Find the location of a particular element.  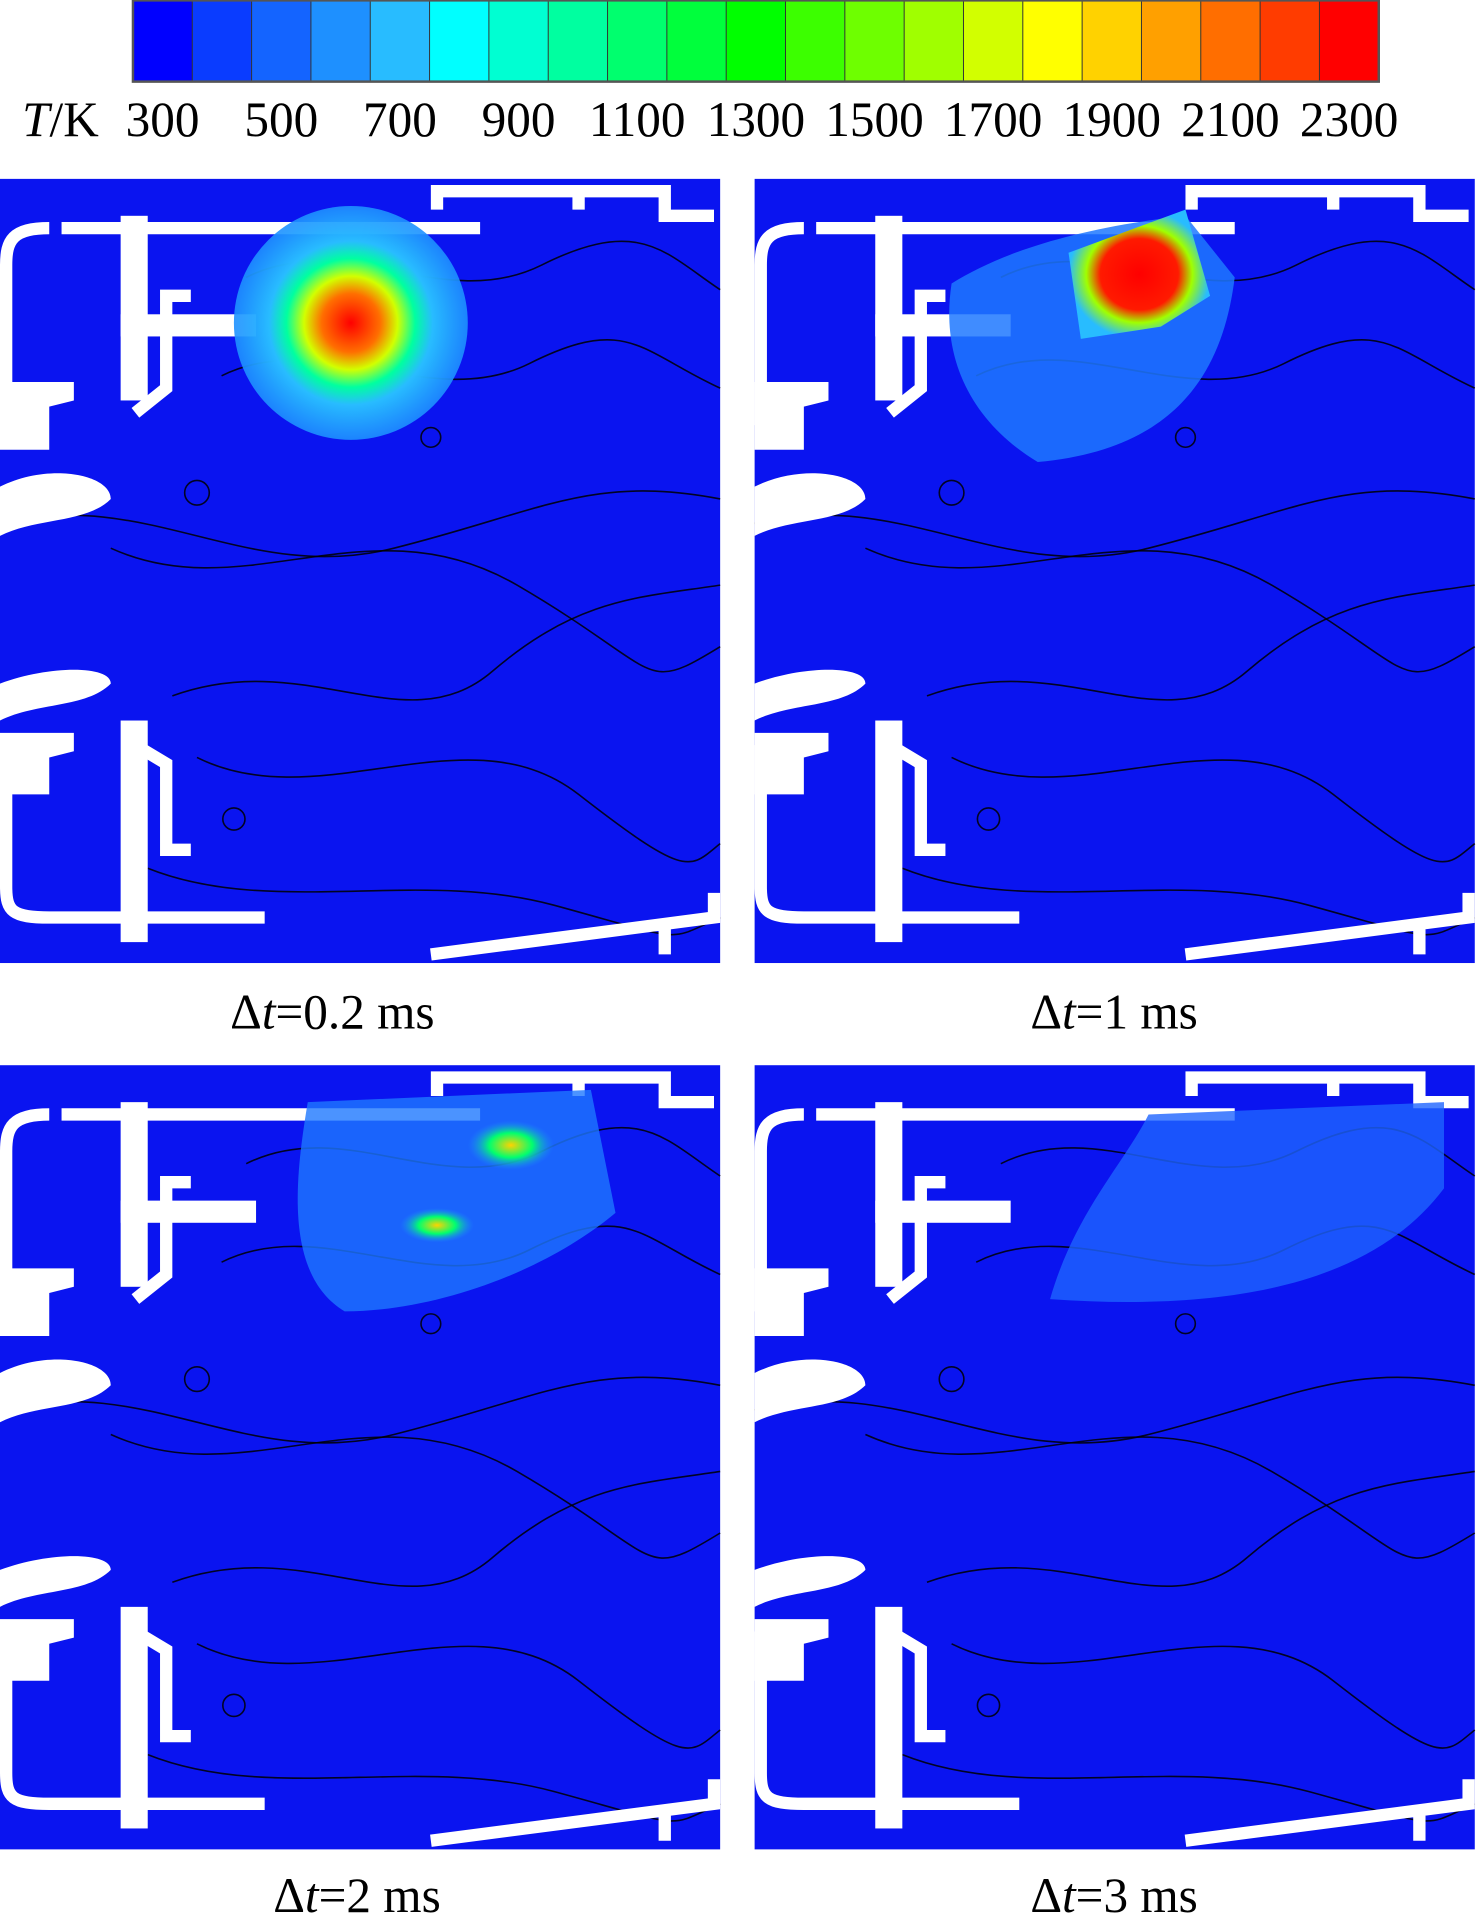

colorbar-tick-label: 300 is located at coordinates (163, 119).